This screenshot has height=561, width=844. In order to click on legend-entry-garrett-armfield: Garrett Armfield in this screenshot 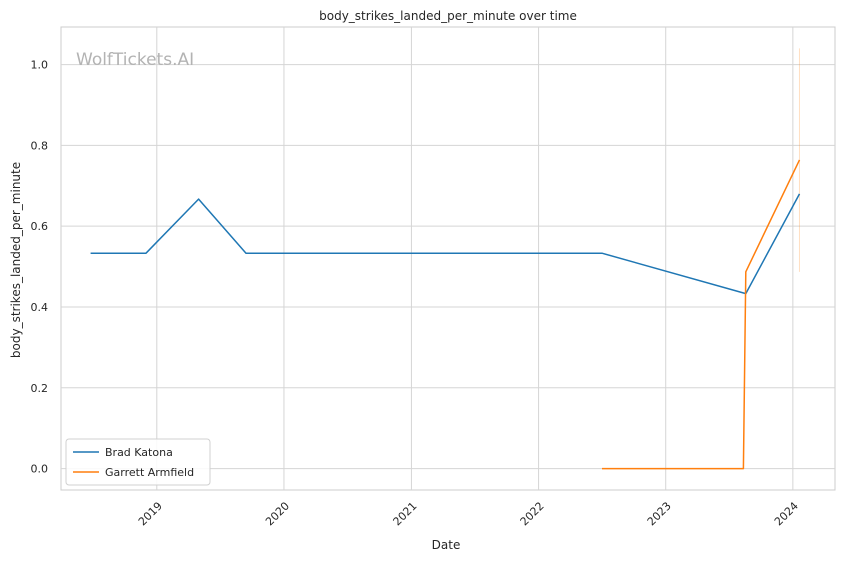, I will do `click(149, 472)`.